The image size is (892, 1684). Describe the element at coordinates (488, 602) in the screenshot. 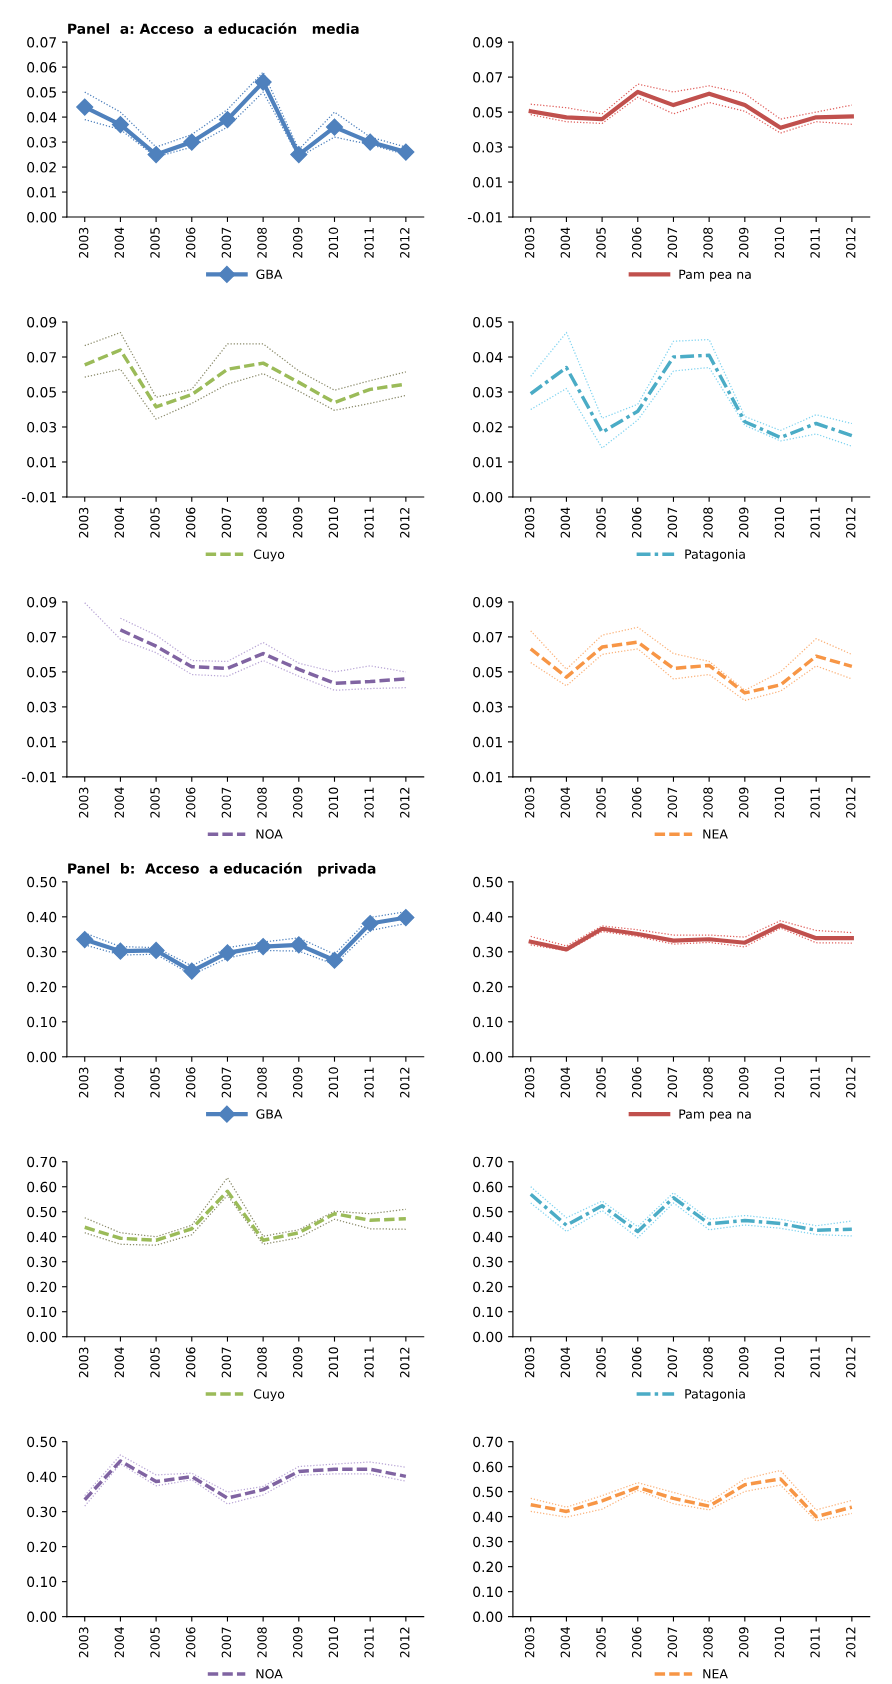

I see `y-tick-label: 0.09` at that location.